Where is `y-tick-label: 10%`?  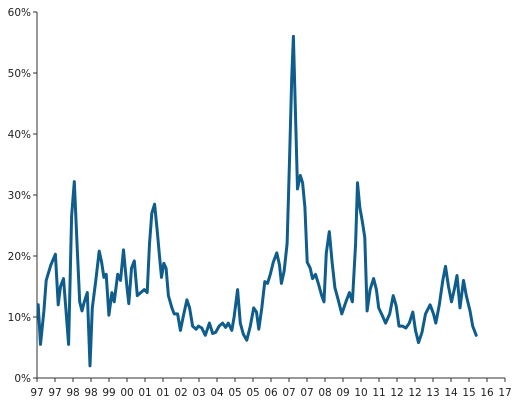
y-tick-label: 10% is located at coordinates (19, 318).